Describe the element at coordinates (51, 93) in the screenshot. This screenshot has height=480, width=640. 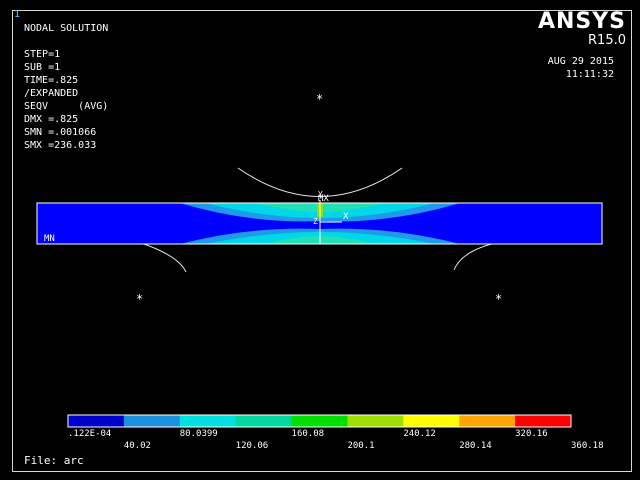
I see `solution-header-line: /EXPANDED` at that location.